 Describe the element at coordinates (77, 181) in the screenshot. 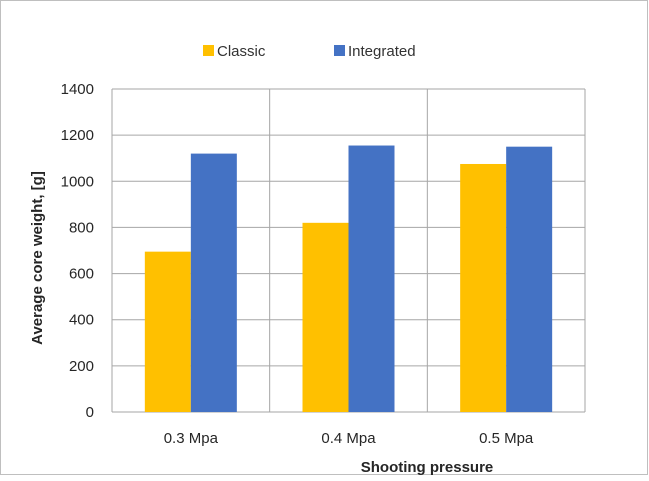

I see `y-tick-label: 1000` at that location.